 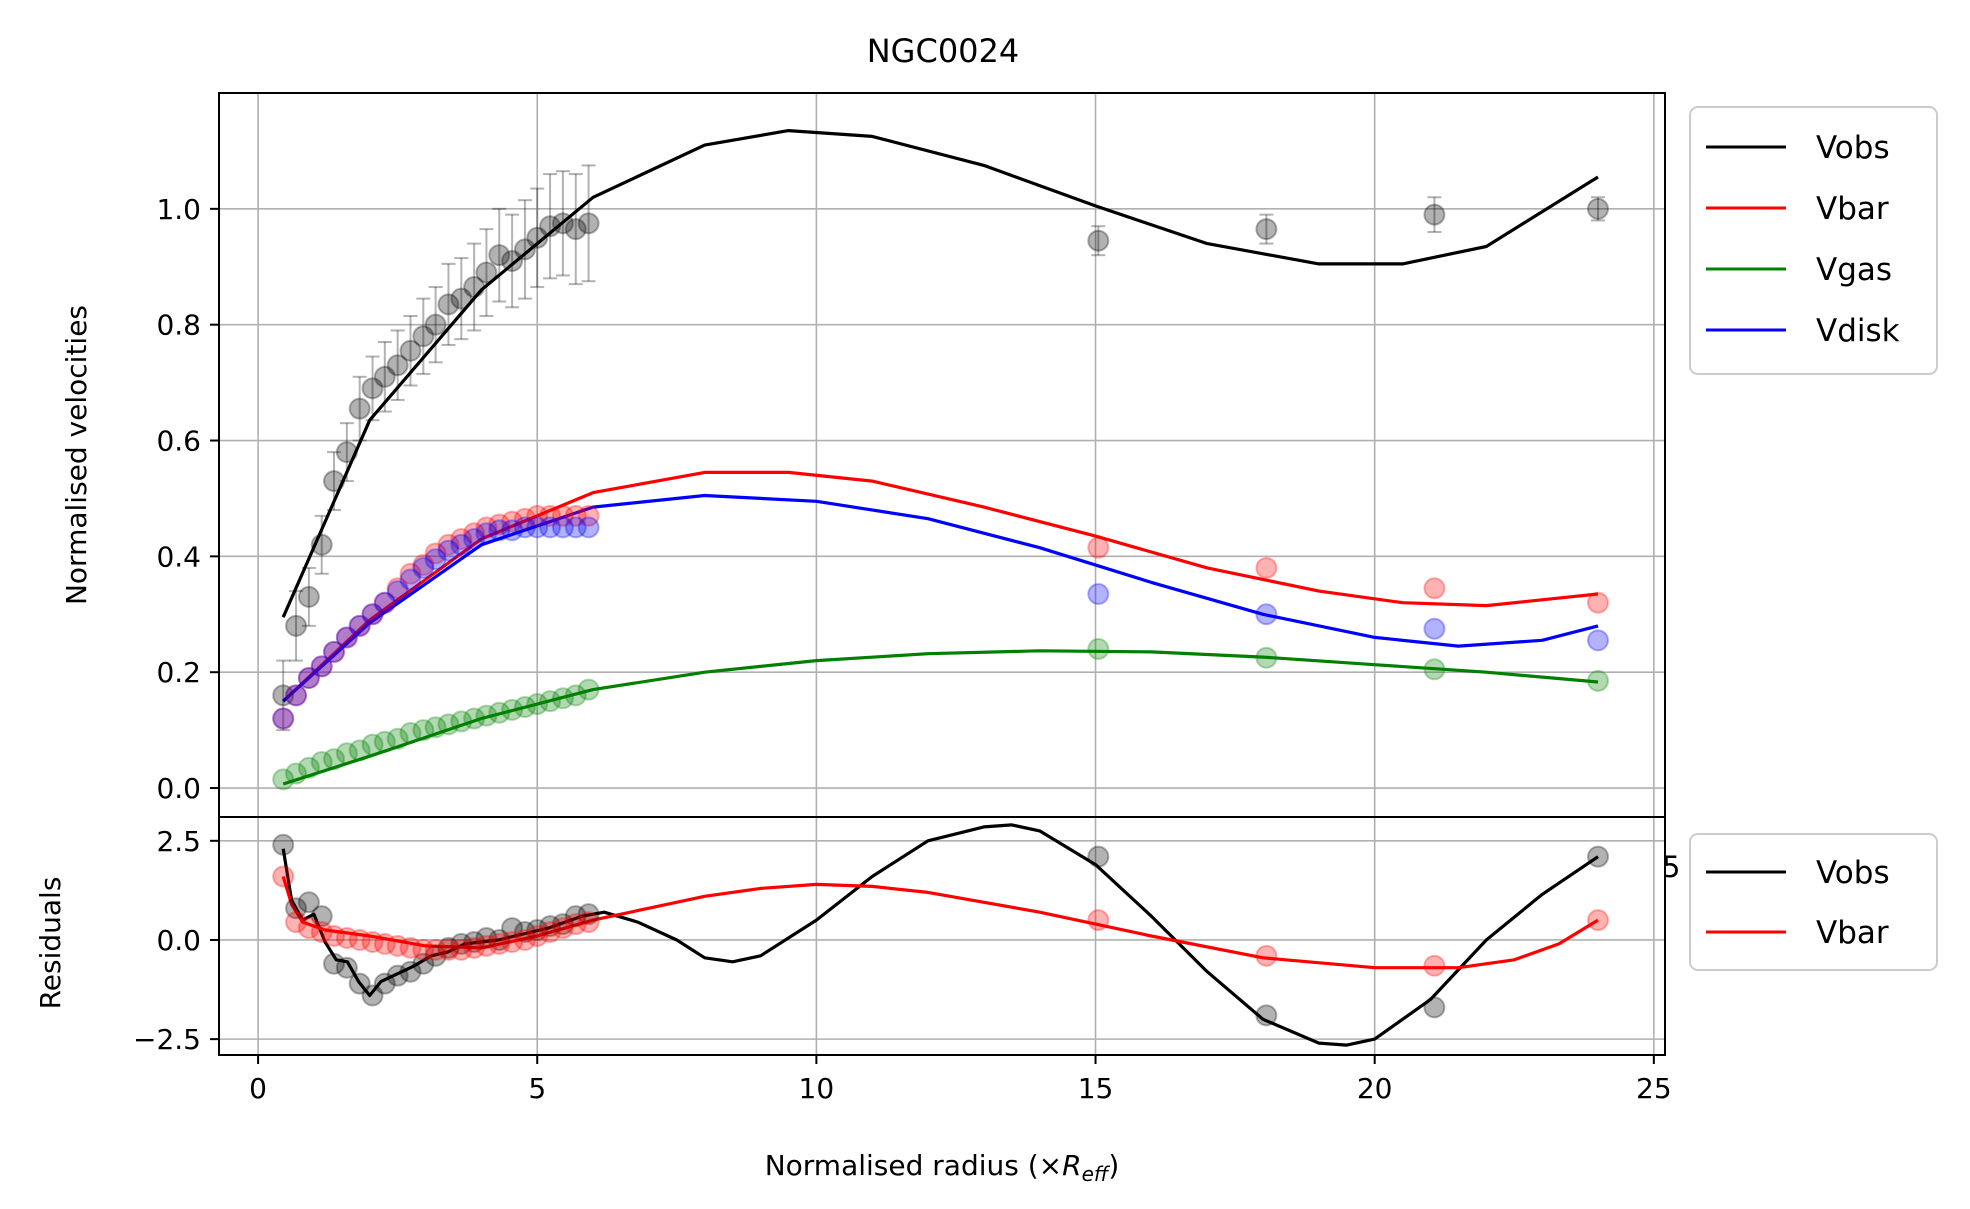 What do you see at coordinates (817, 1088) in the screenshot?
I see `xtick-label-10: 10` at bounding box center [817, 1088].